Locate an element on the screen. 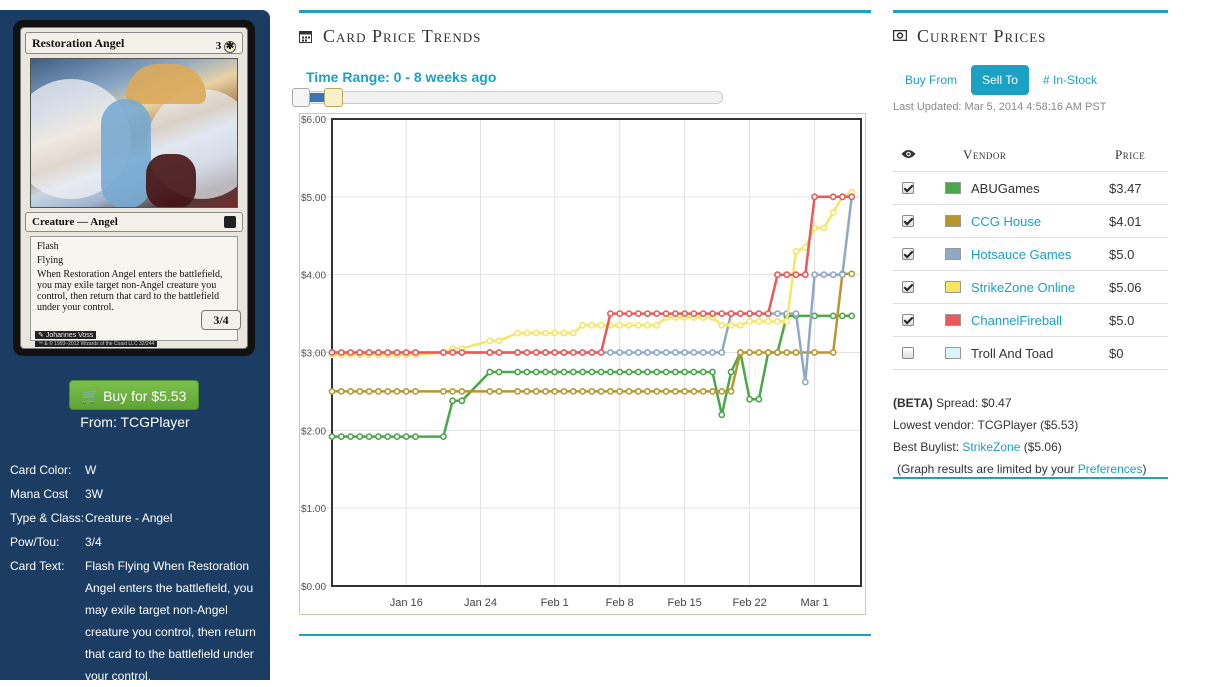 The width and height of the screenshot is (1213, 687). slider-handle-end is located at coordinates (333, 97).